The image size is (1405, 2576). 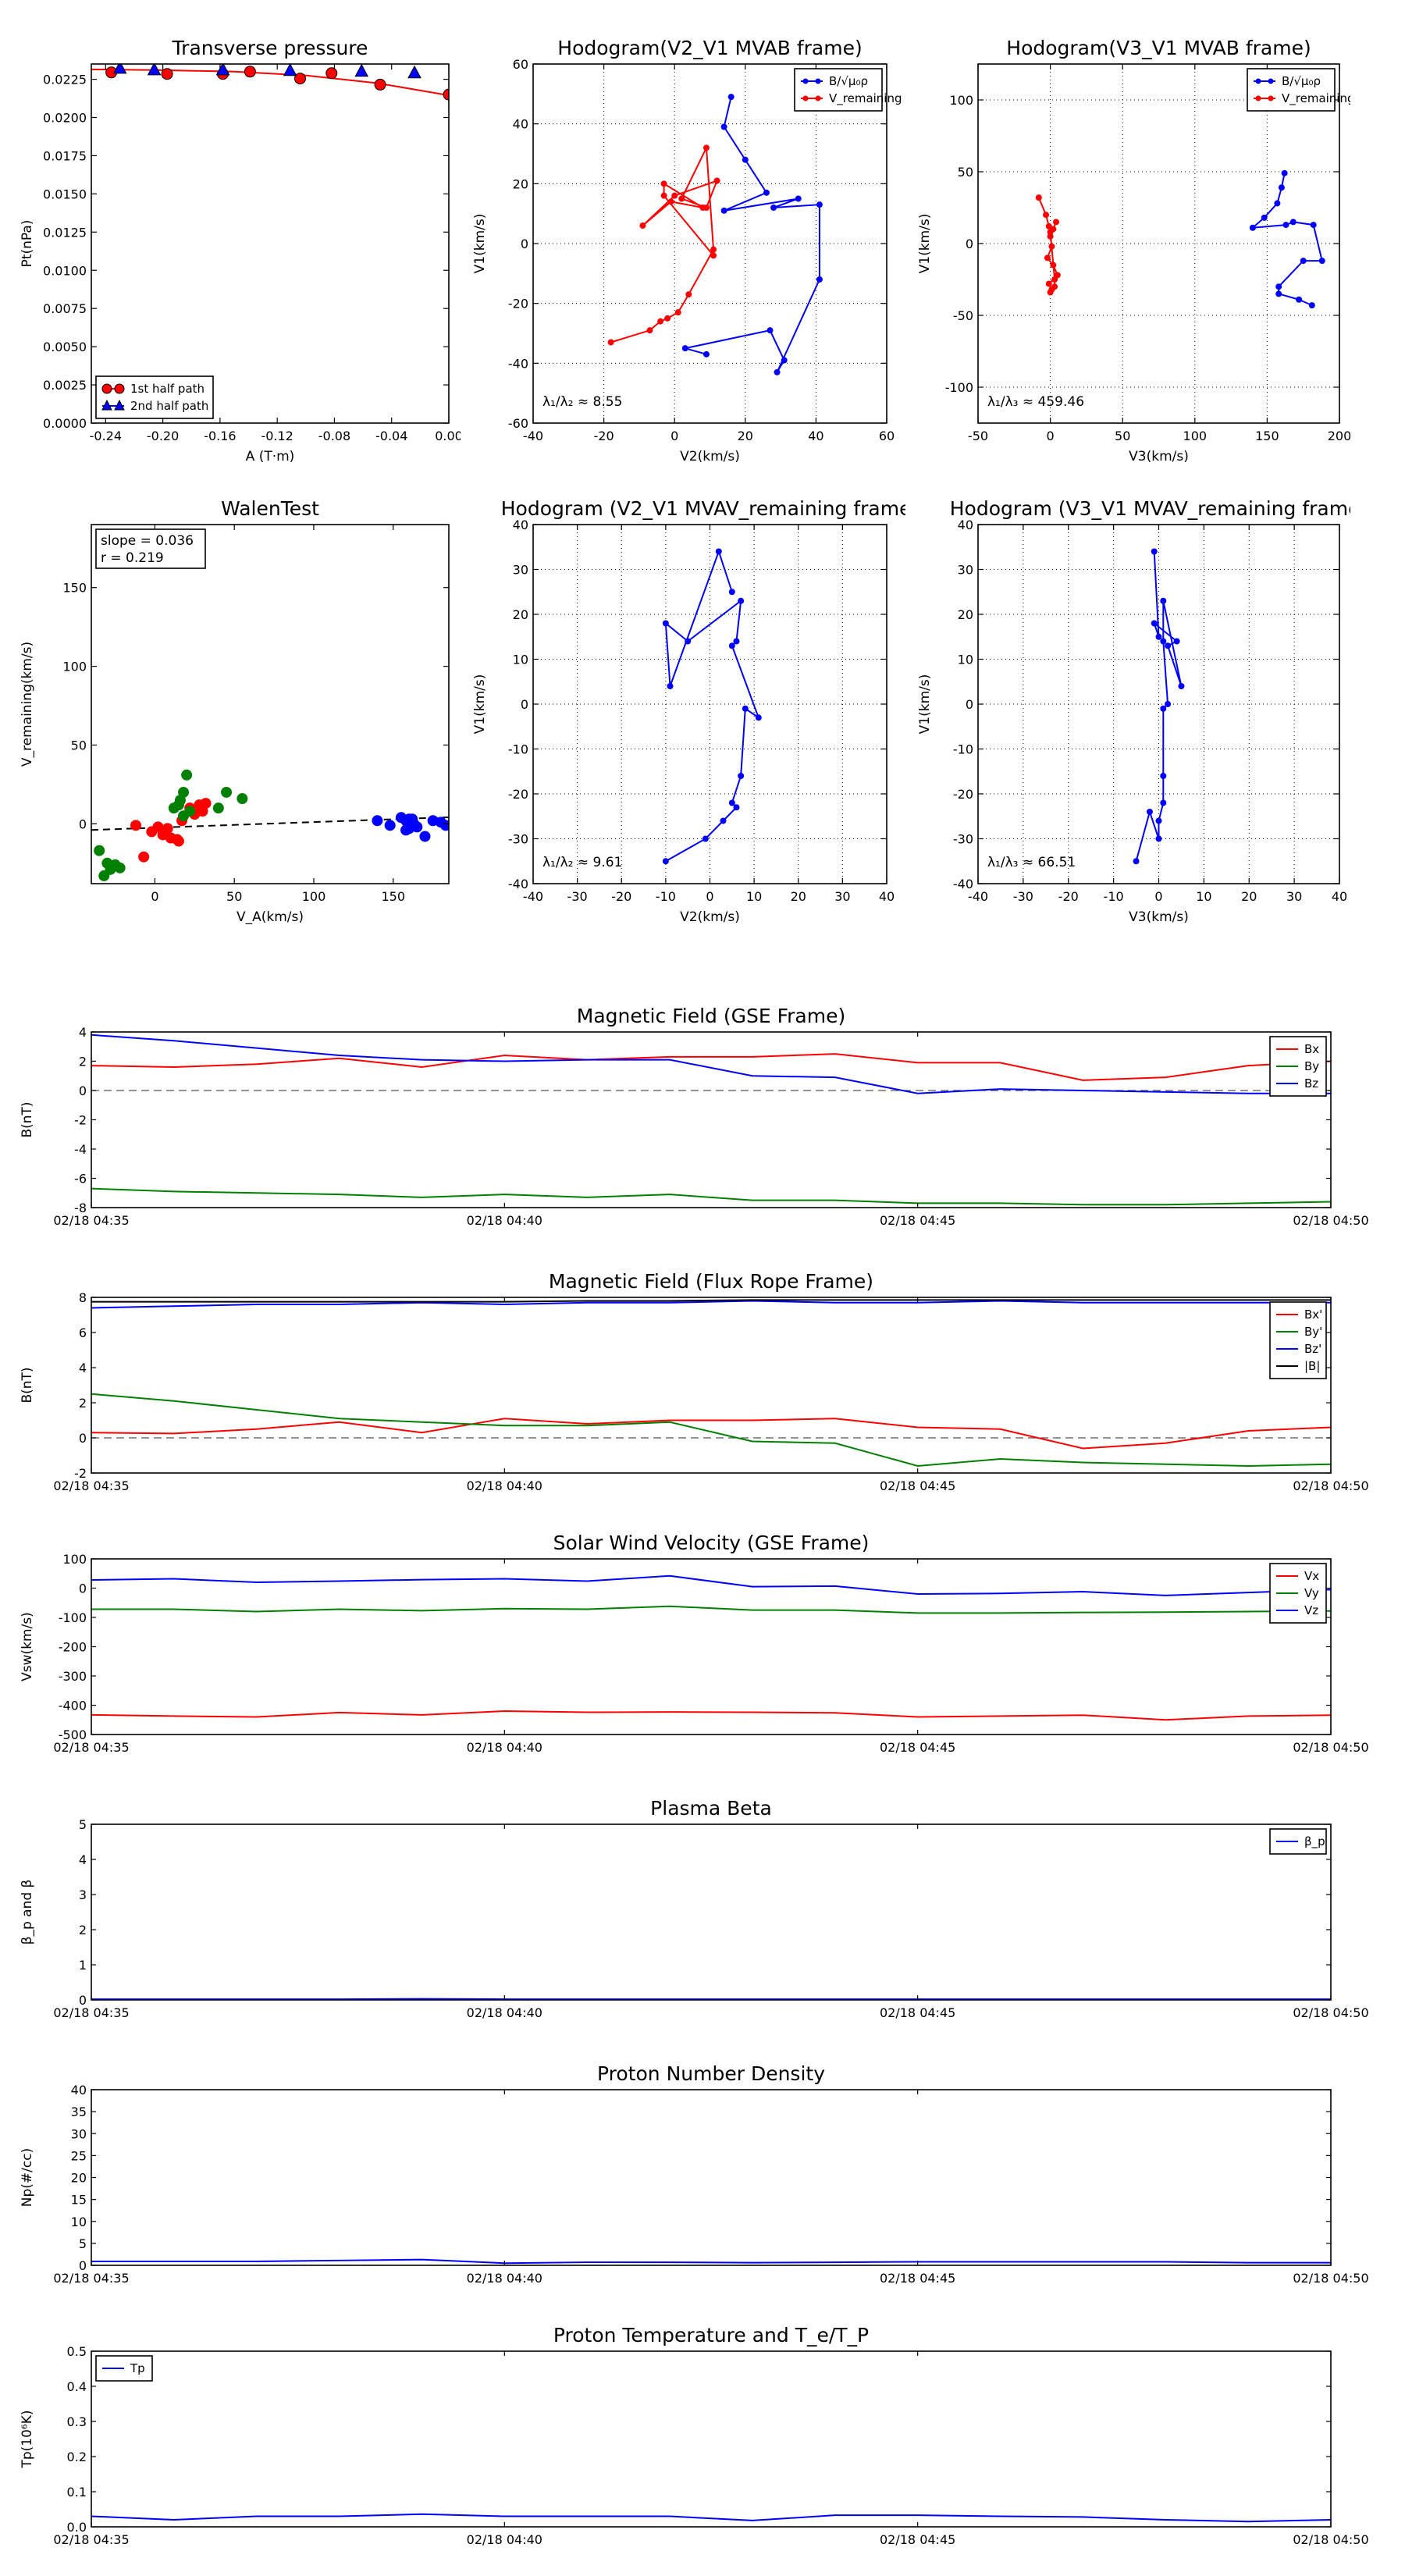 I want to click on y-tick-label: -8, so click(x=81, y=1208).